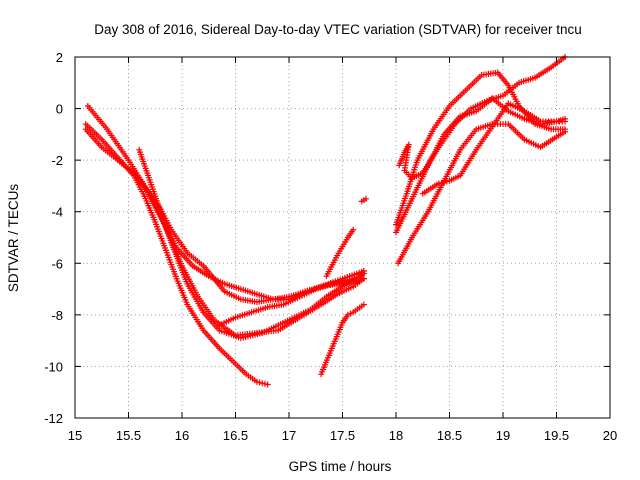  Describe the element at coordinates (396, 435) in the screenshot. I see `x-tick-label: 18` at that location.